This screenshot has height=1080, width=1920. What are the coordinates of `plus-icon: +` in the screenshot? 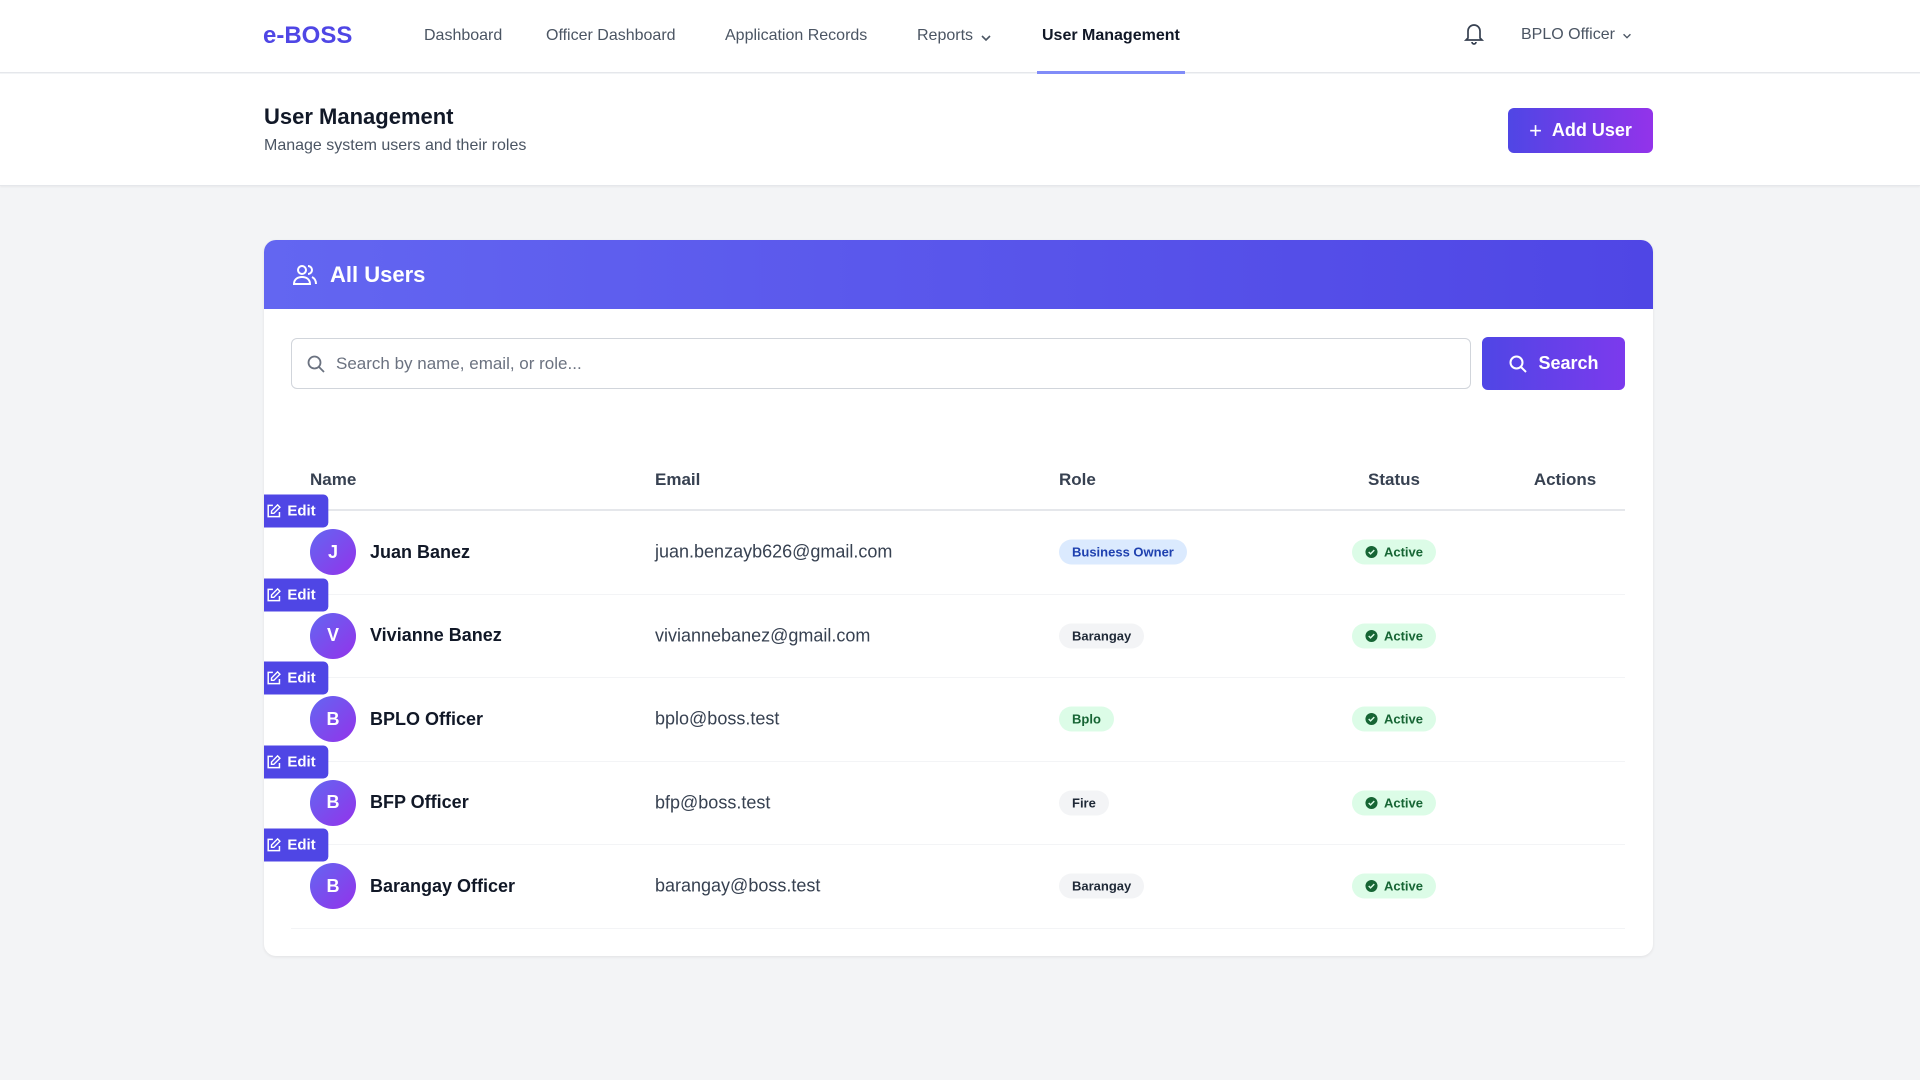 It's located at (1535, 130).